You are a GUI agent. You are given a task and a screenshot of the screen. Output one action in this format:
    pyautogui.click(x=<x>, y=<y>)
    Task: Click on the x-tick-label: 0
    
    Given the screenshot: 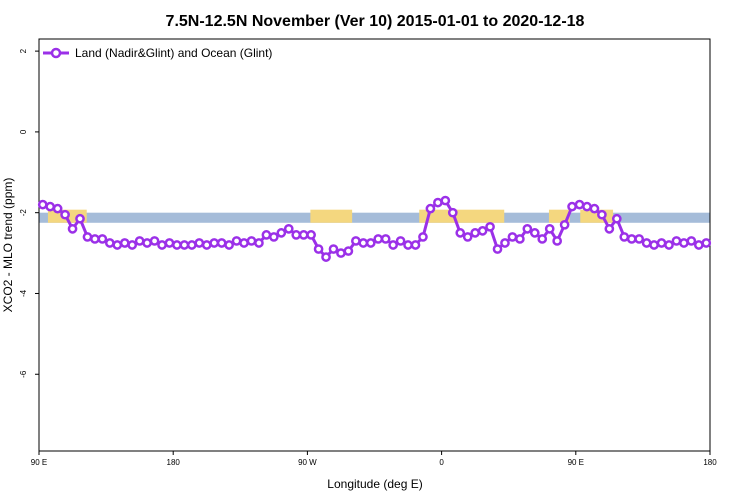 What is the action you would take?
    pyautogui.click(x=441, y=462)
    